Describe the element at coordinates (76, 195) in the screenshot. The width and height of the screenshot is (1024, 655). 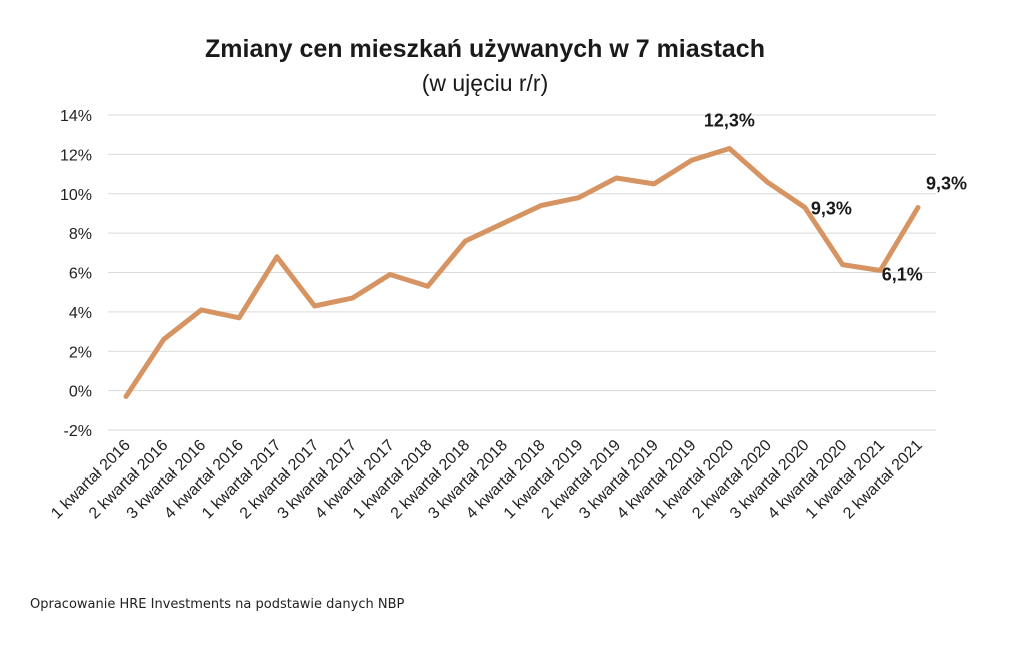
I see `y-tick-label: 10%` at that location.